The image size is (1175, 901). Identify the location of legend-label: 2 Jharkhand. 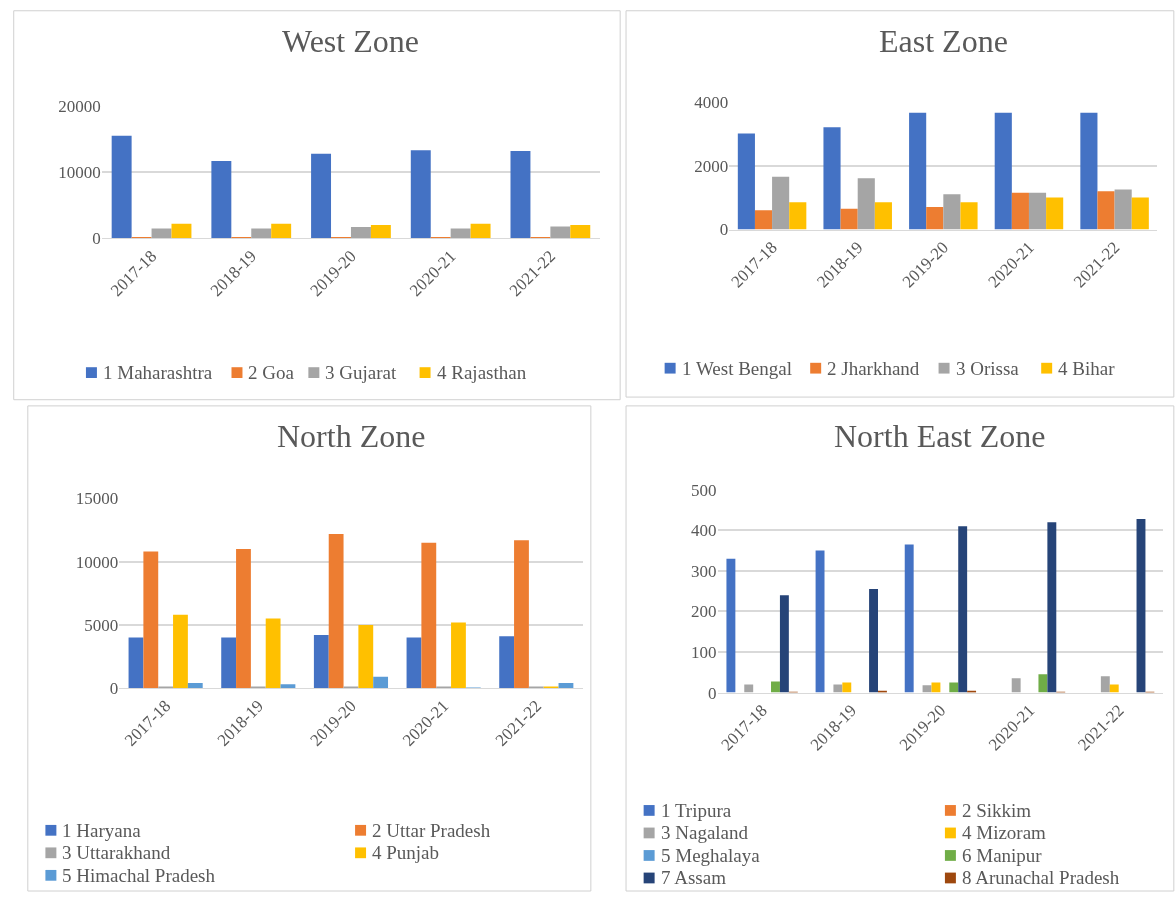
(873, 368).